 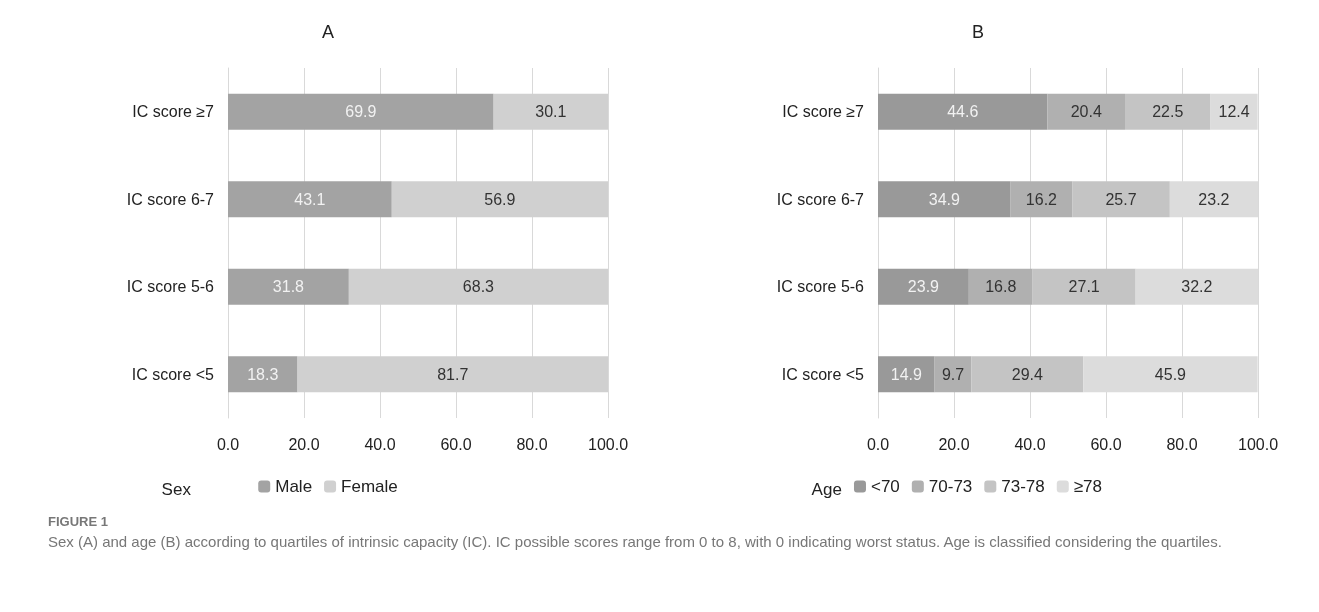 What do you see at coordinates (551, 112) in the screenshot?
I see `data-label: 30.1` at bounding box center [551, 112].